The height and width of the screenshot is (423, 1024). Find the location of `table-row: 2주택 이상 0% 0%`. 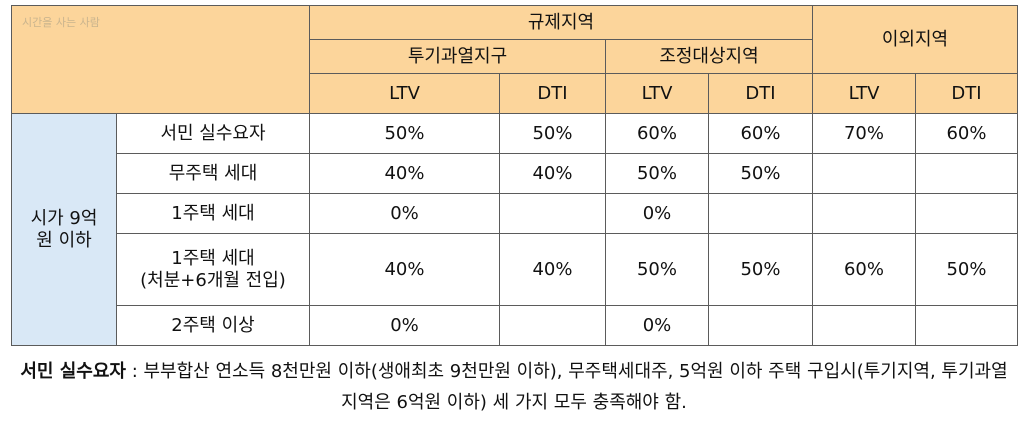

table-row: 2주택 이상 0% 0% is located at coordinates (515, 325).